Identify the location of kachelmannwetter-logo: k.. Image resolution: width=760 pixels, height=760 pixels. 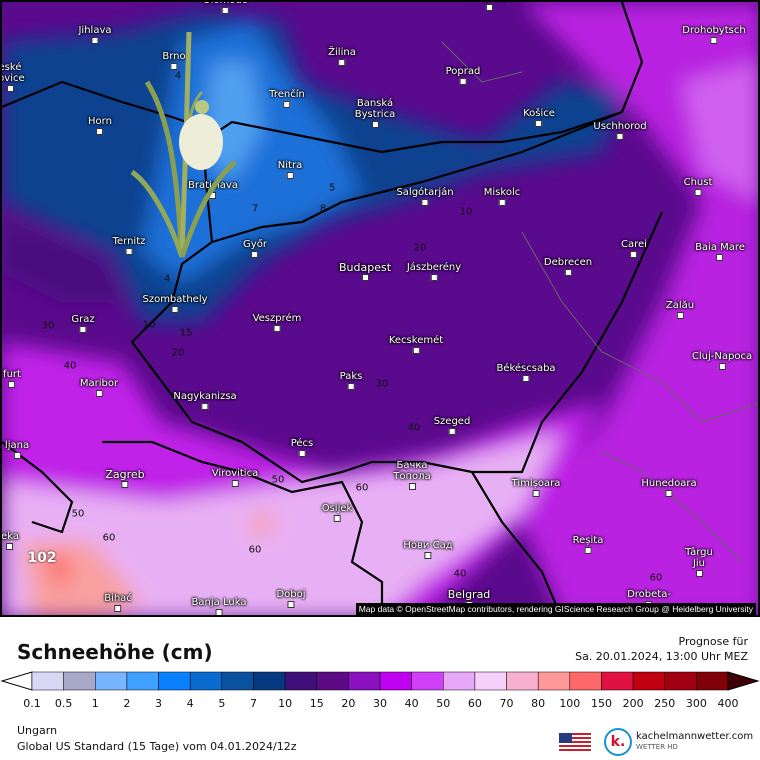
(618, 742).